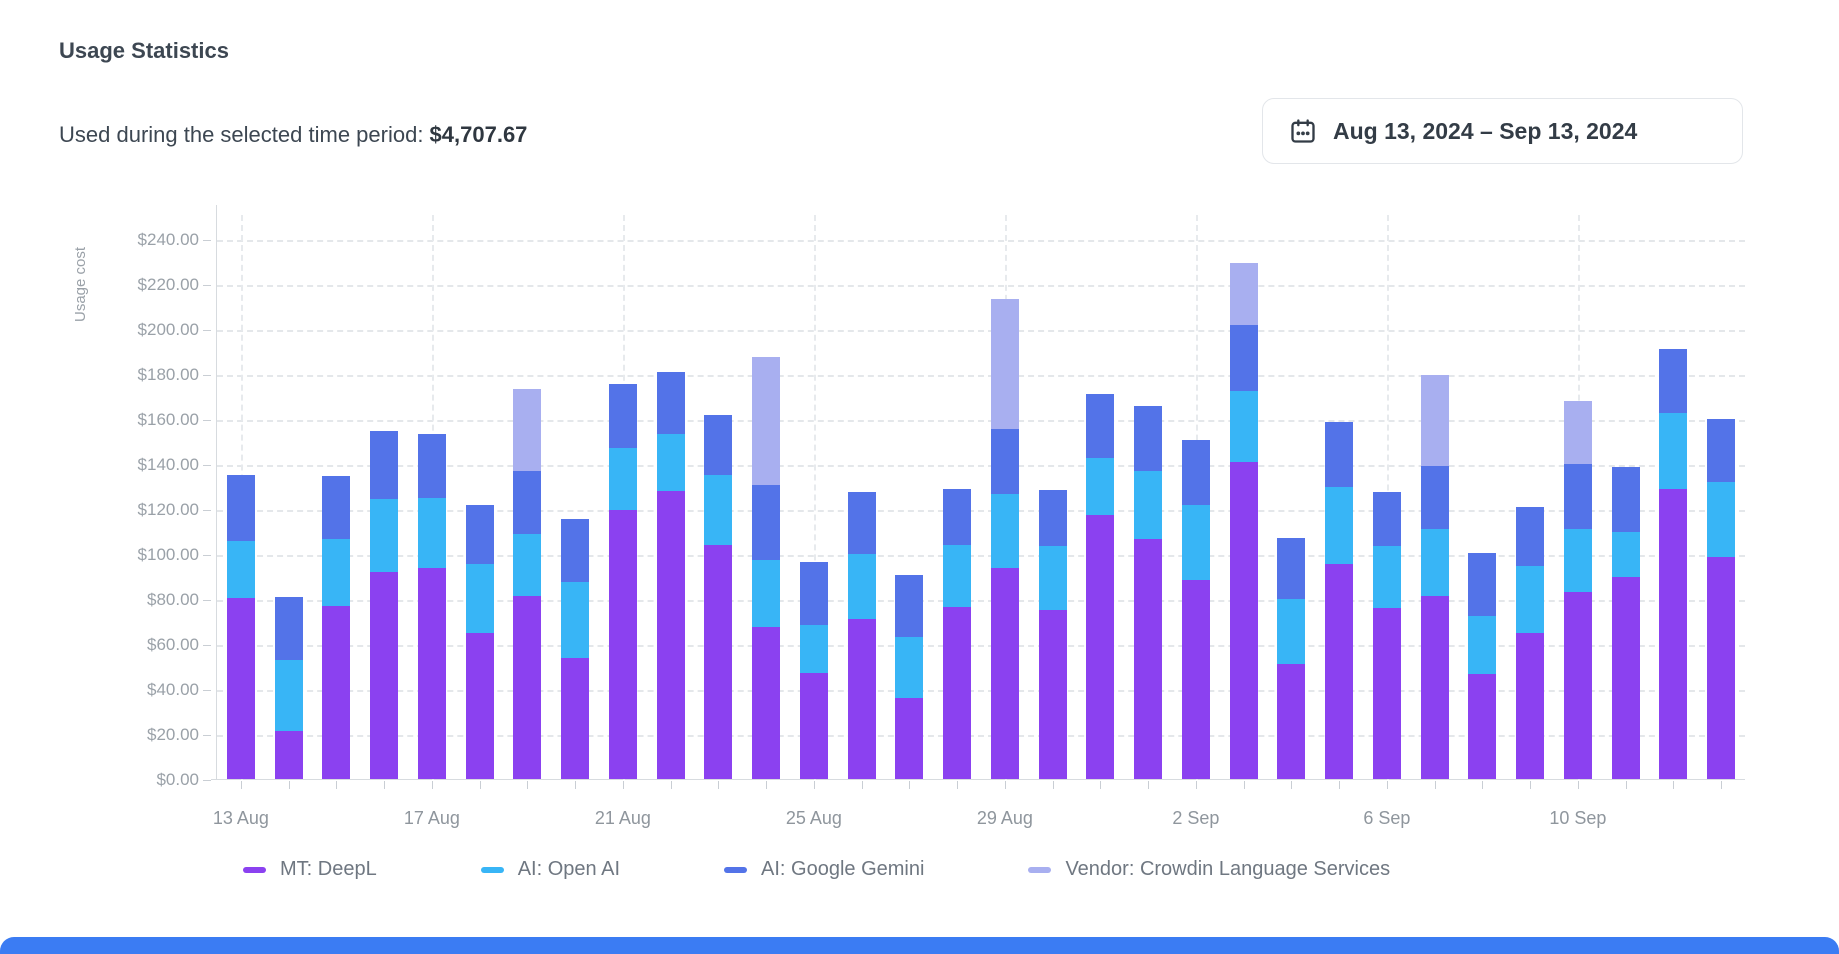  I want to click on bar-12-sep, so click(1673, 564).